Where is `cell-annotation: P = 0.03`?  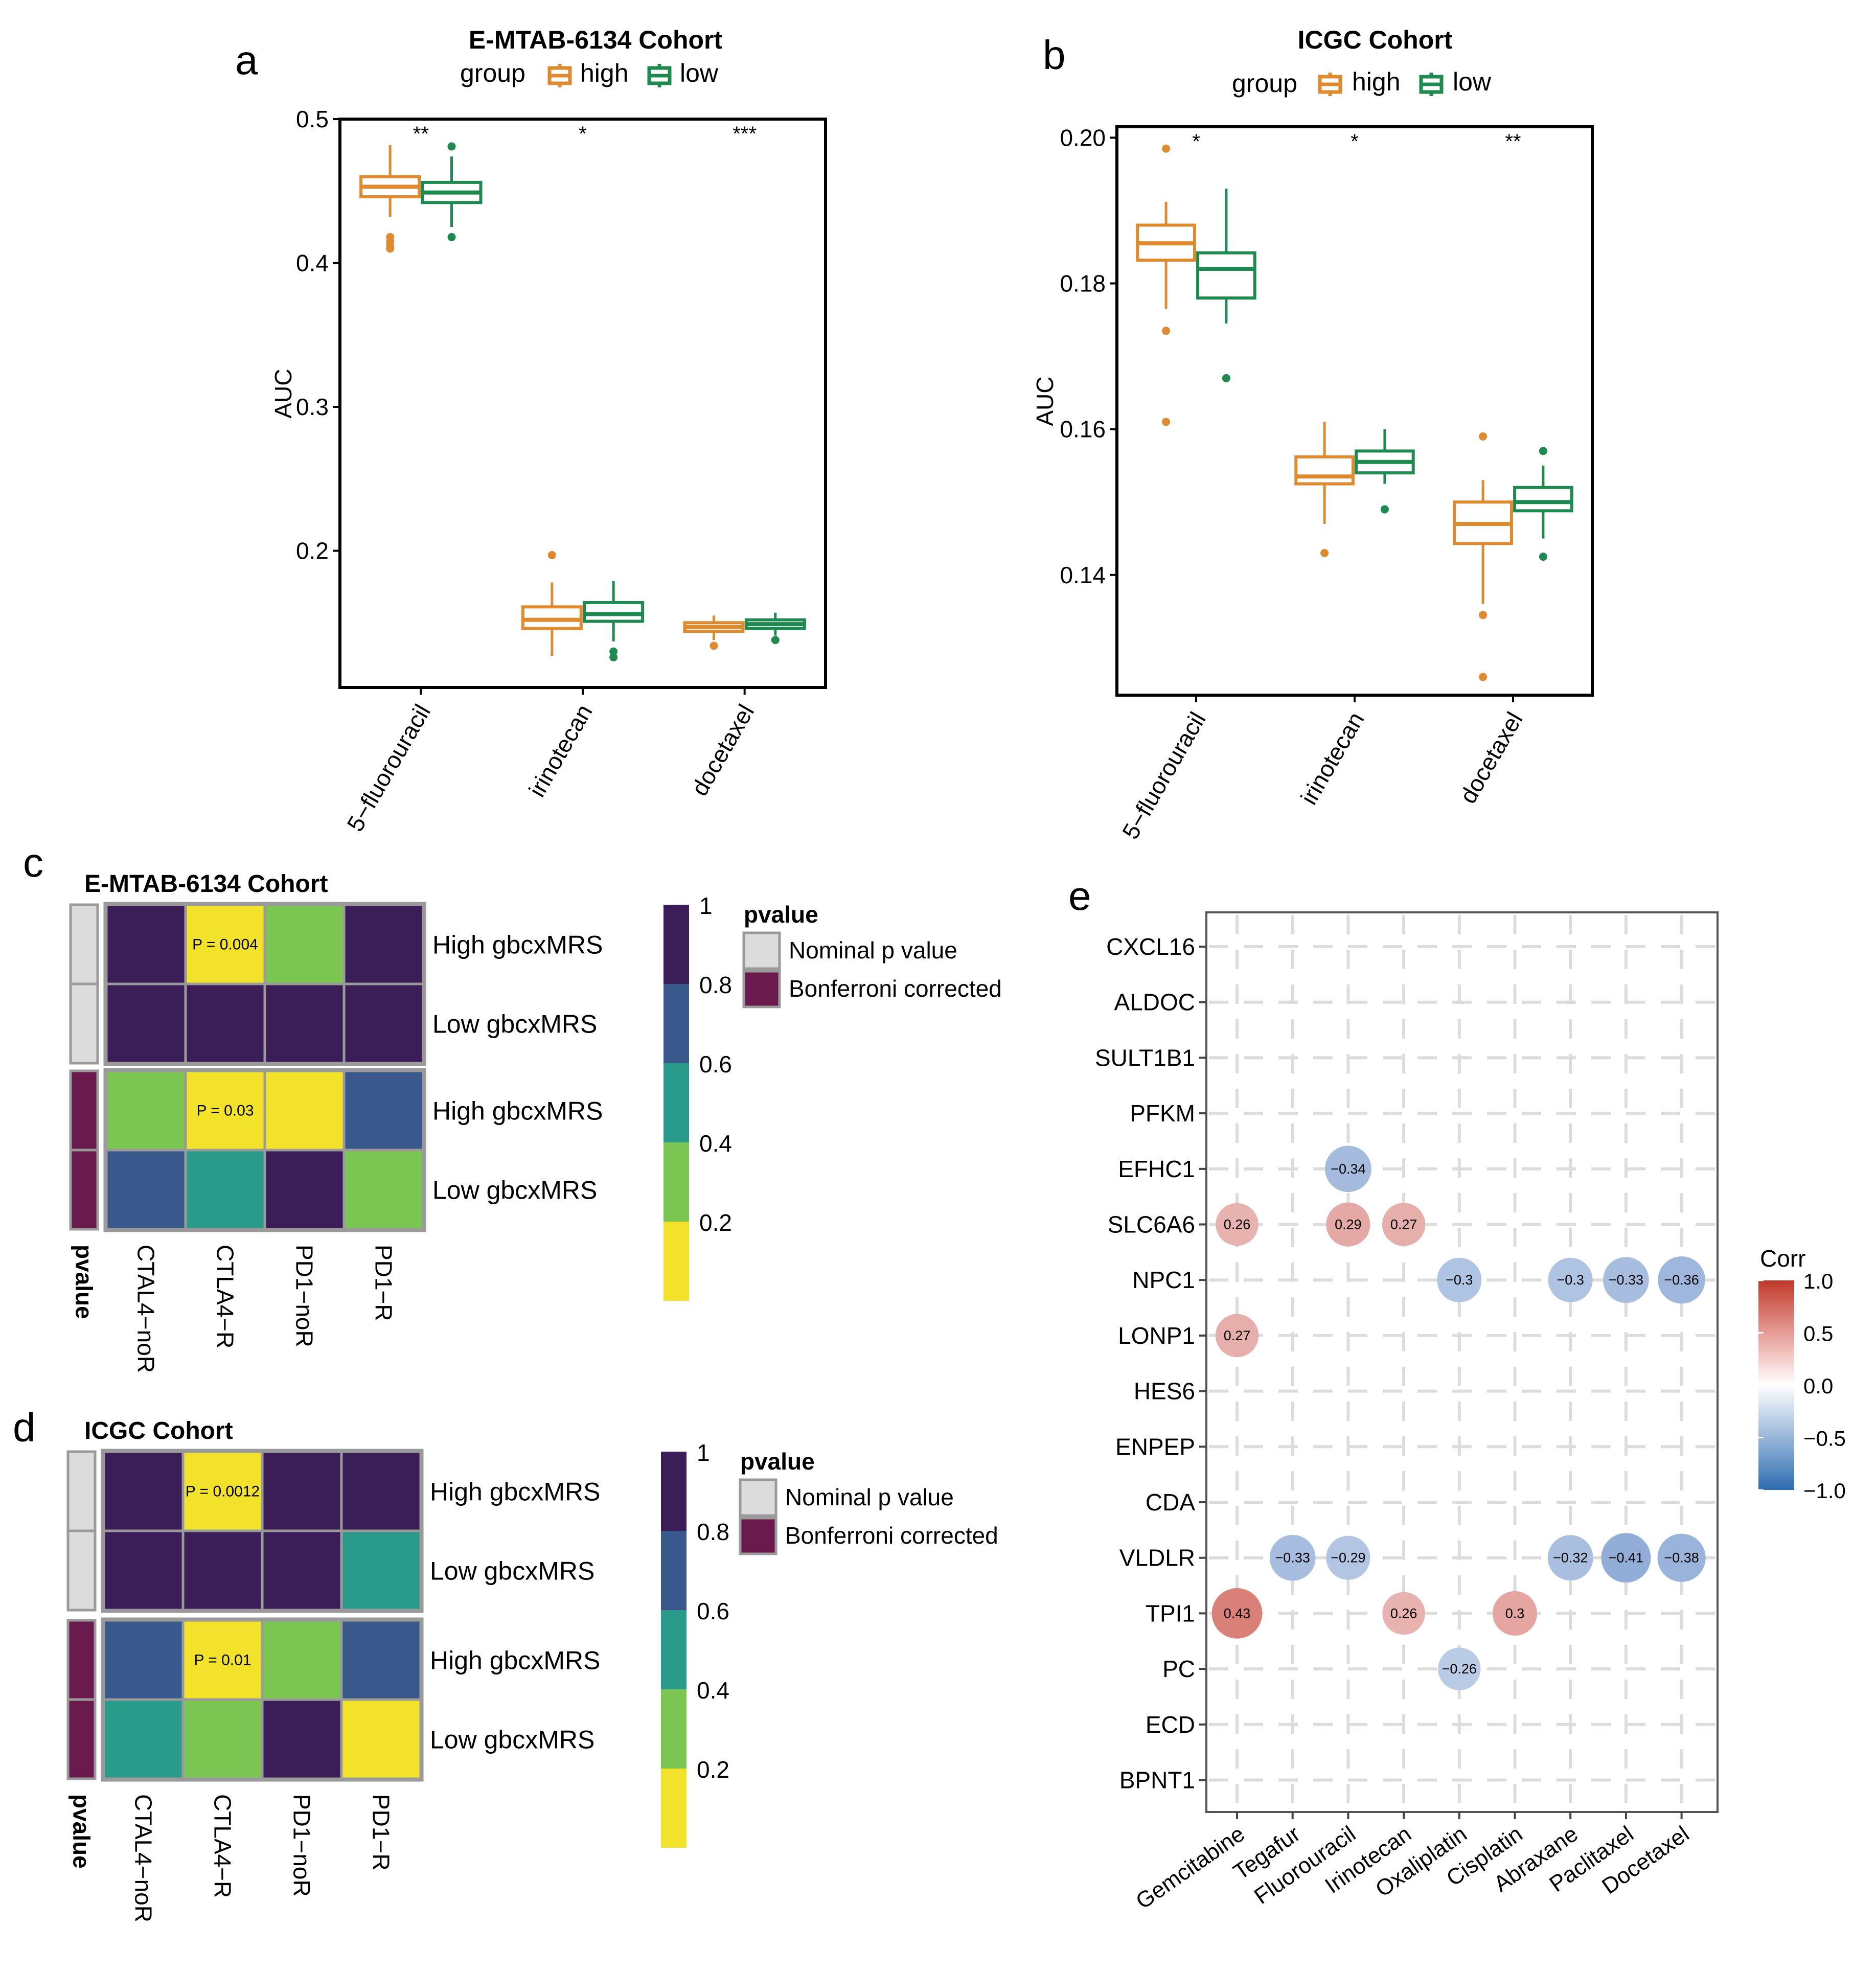
cell-annotation: P = 0.03 is located at coordinates (225, 1111).